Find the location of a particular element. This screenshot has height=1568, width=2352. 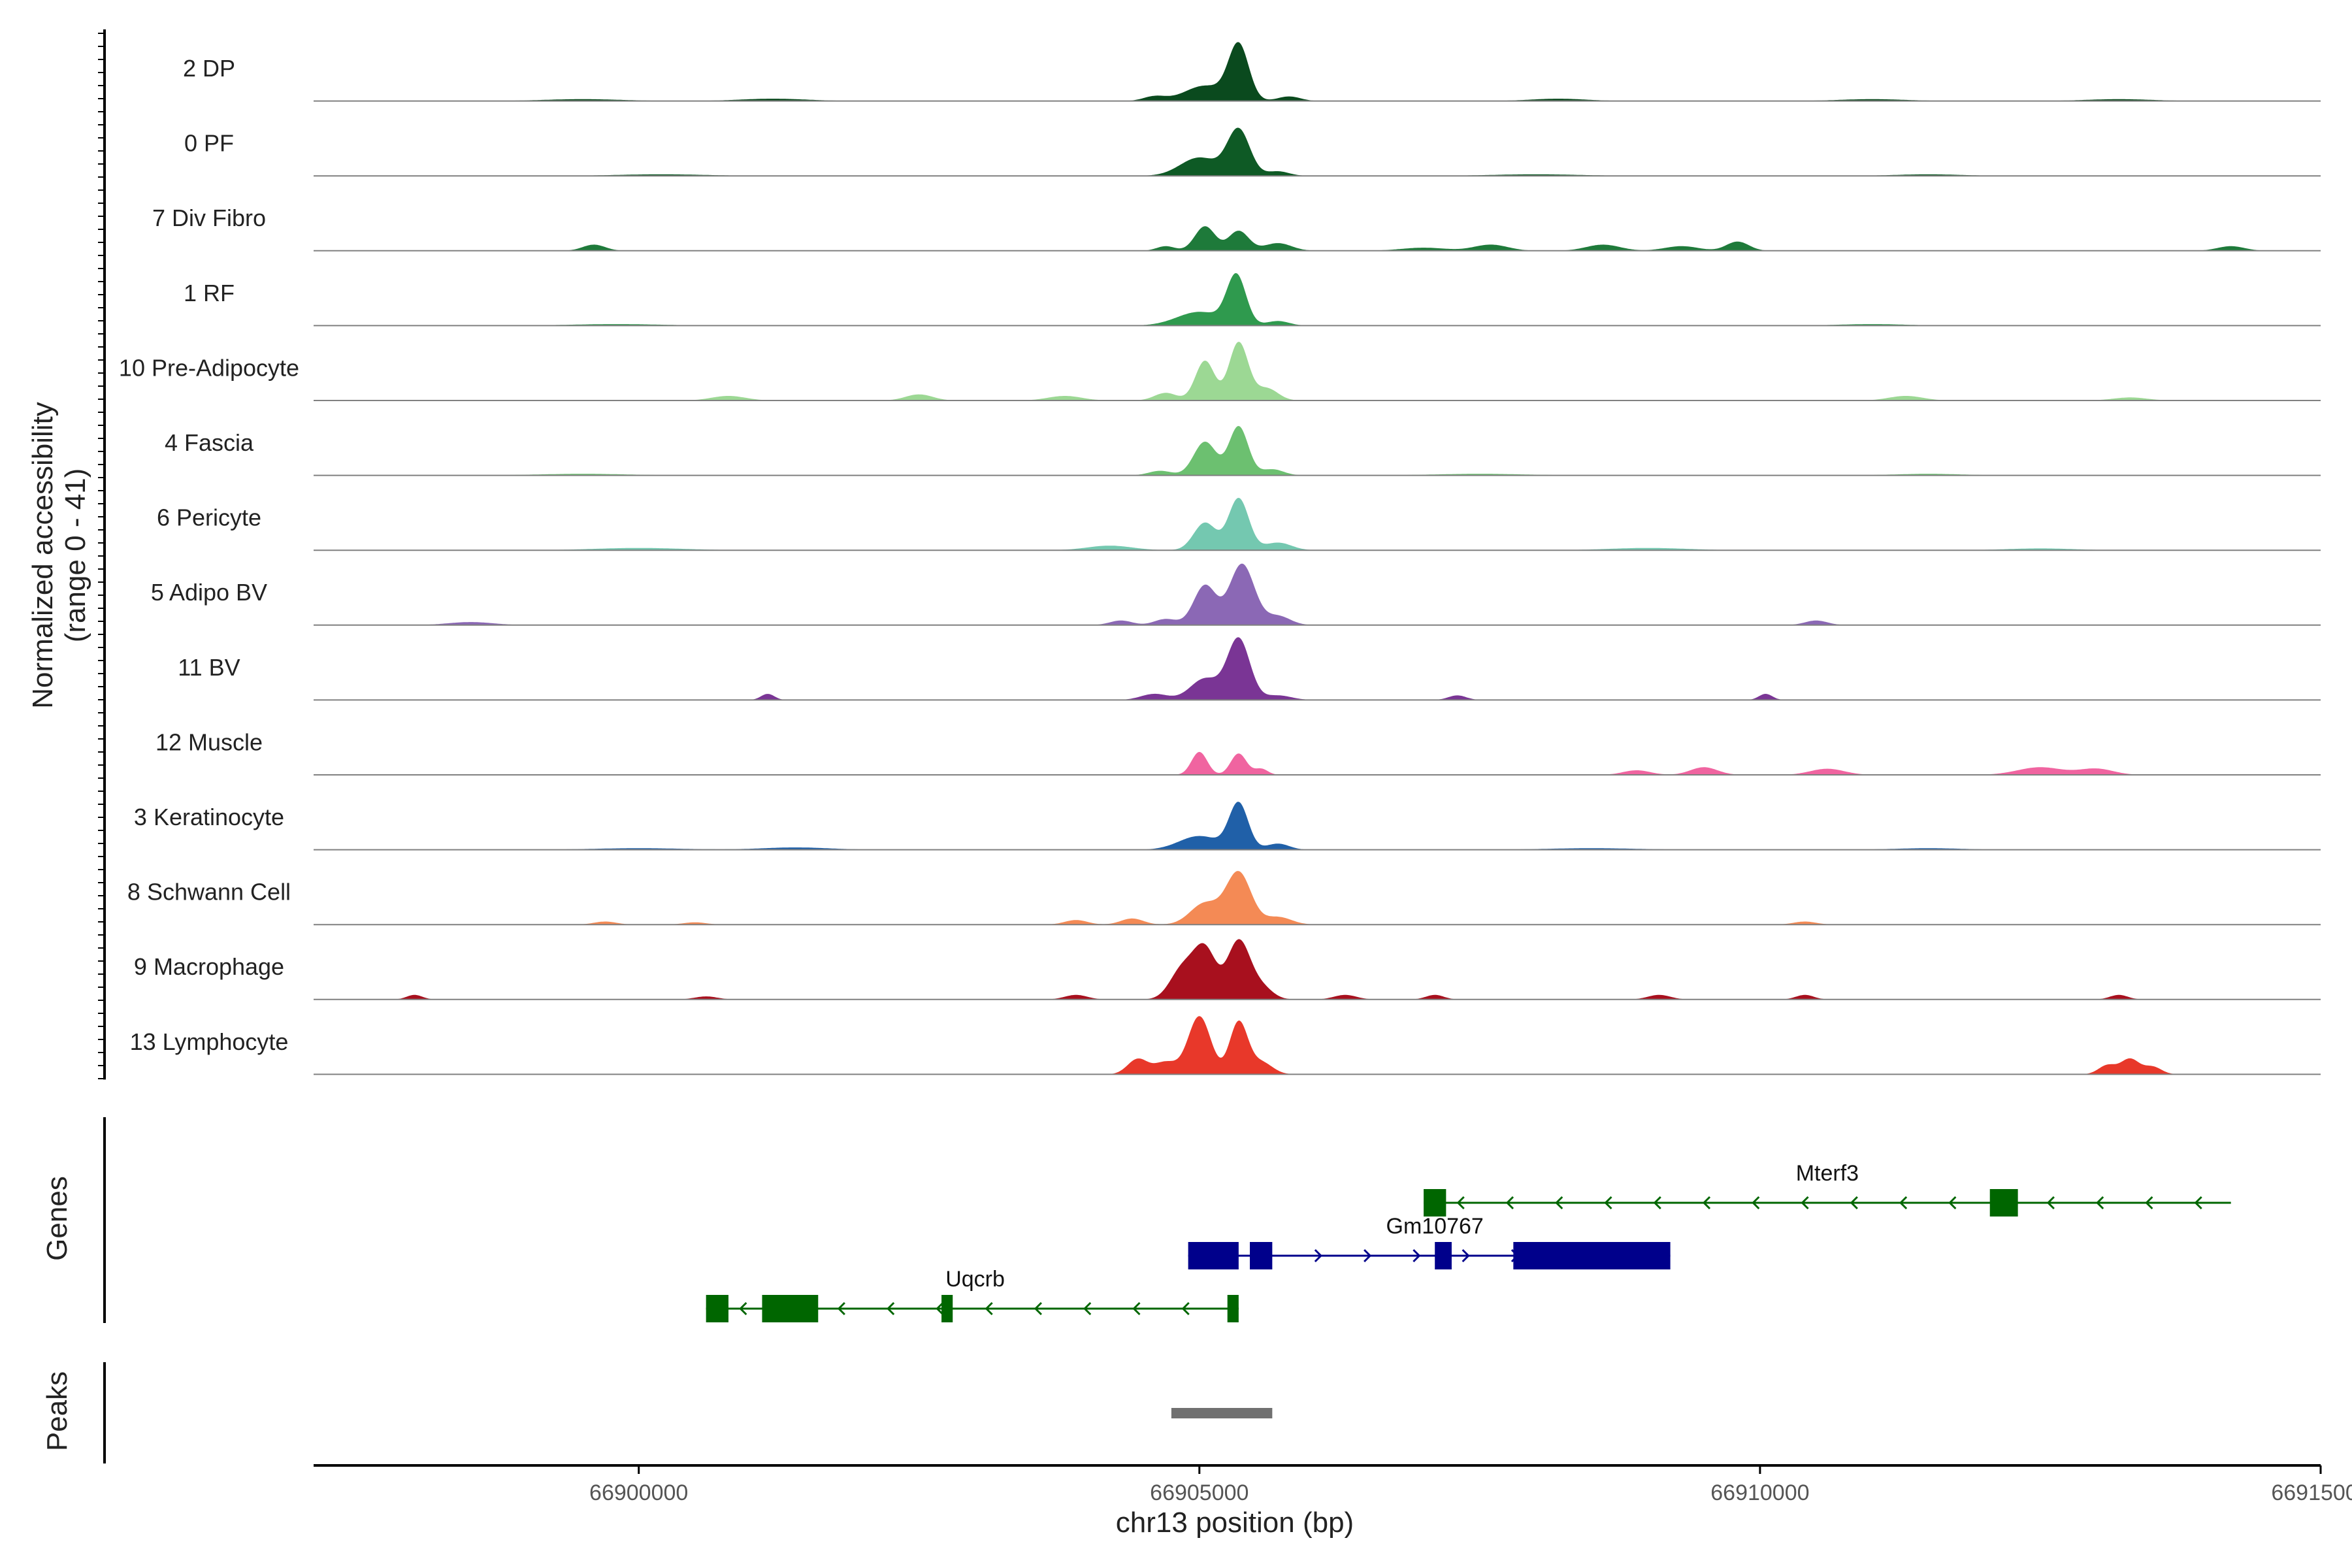

track-label: 6 Pericyte is located at coordinates (209, 517).